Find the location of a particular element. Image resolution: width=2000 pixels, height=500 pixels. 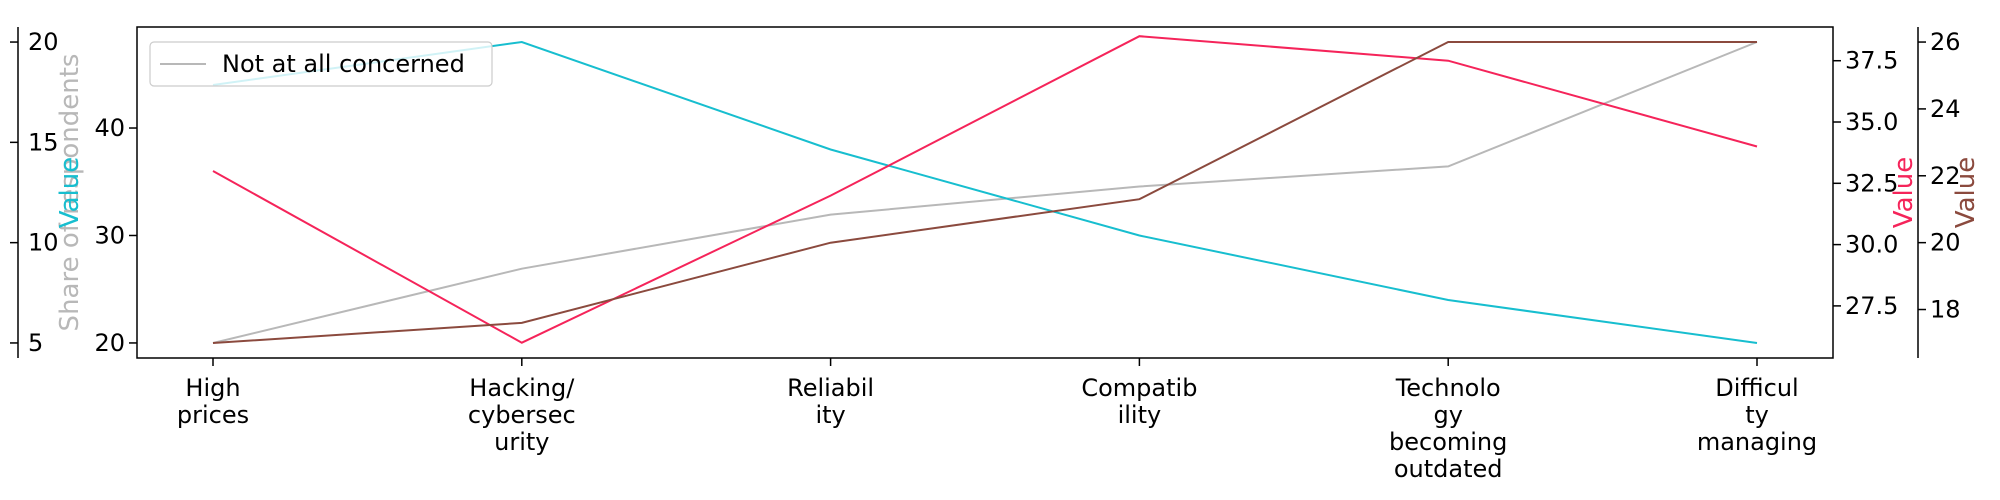

x-tick-label-line: Hacking/ is located at coordinates (522, 388).